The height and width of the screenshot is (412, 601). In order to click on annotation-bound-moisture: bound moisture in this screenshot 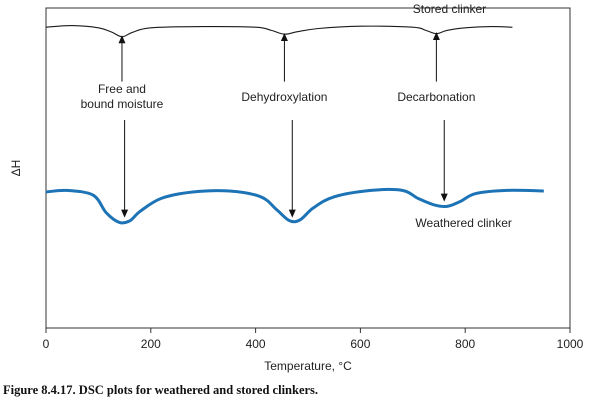, I will do `click(122, 104)`.